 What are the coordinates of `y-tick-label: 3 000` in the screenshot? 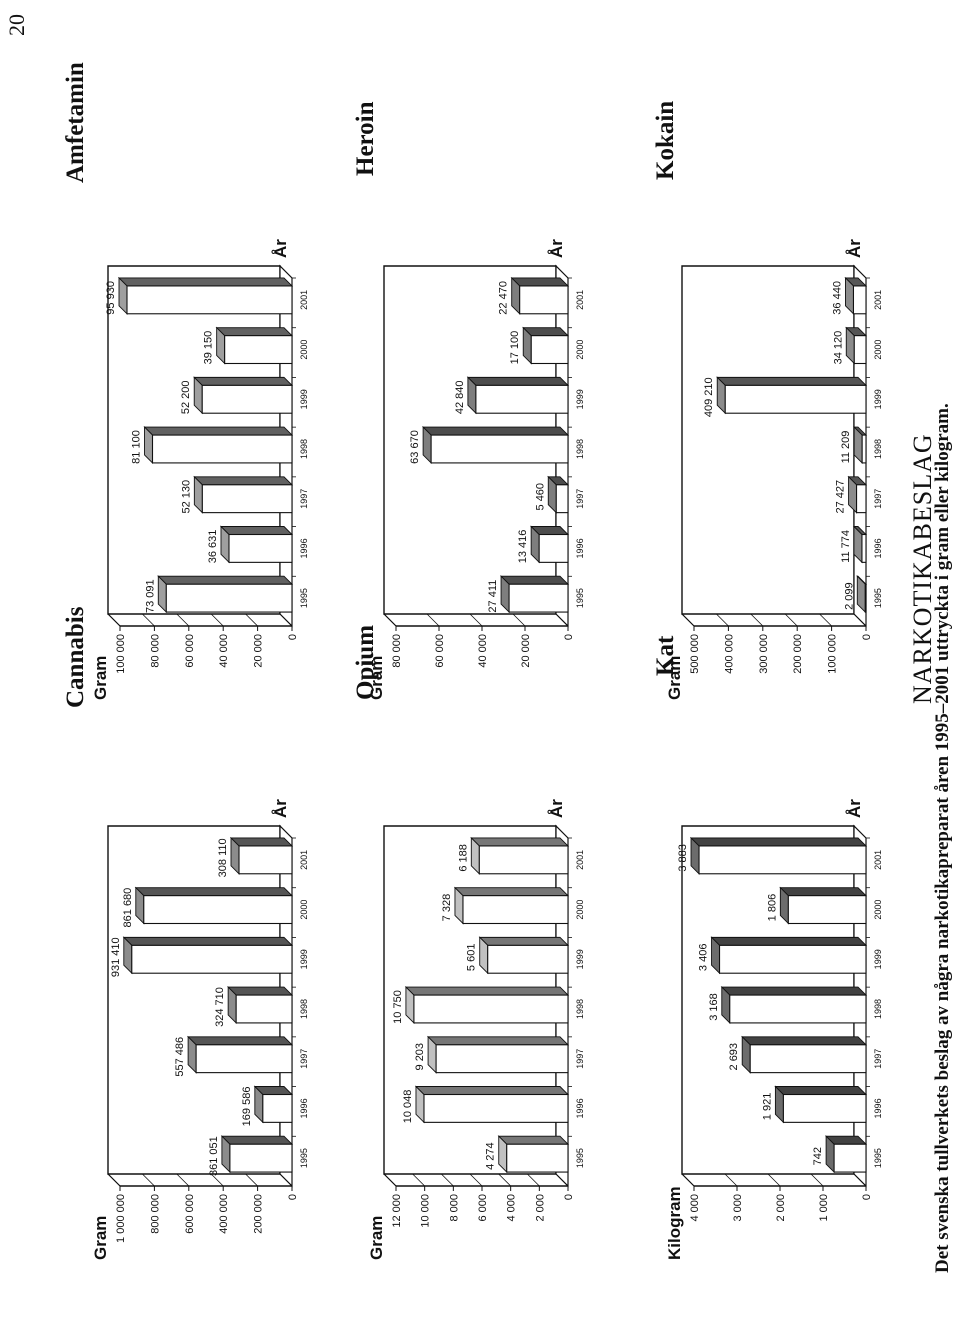 It's located at (738, 1208).